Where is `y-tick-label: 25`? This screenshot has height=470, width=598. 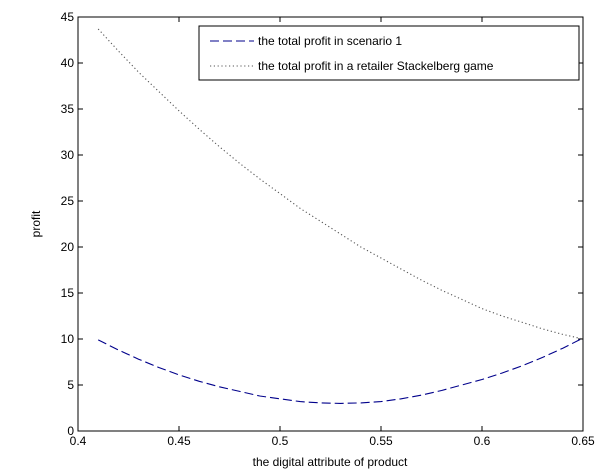 y-tick-label: 25 is located at coordinates (68, 201).